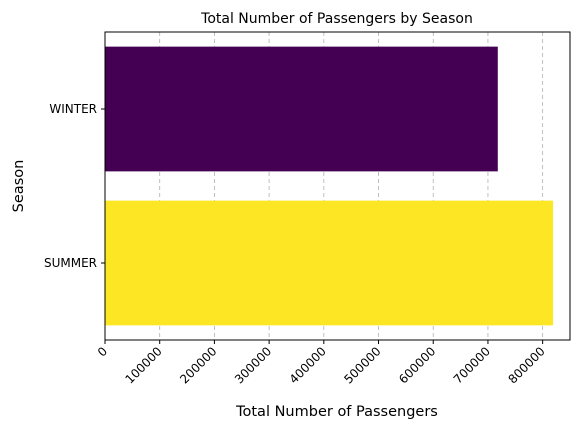 The height and width of the screenshot is (430, 579). What do you see at coordinates (472, 365) in the screenshot?
I see `x-tick-label: 700000` at bounding box center [472, 365].